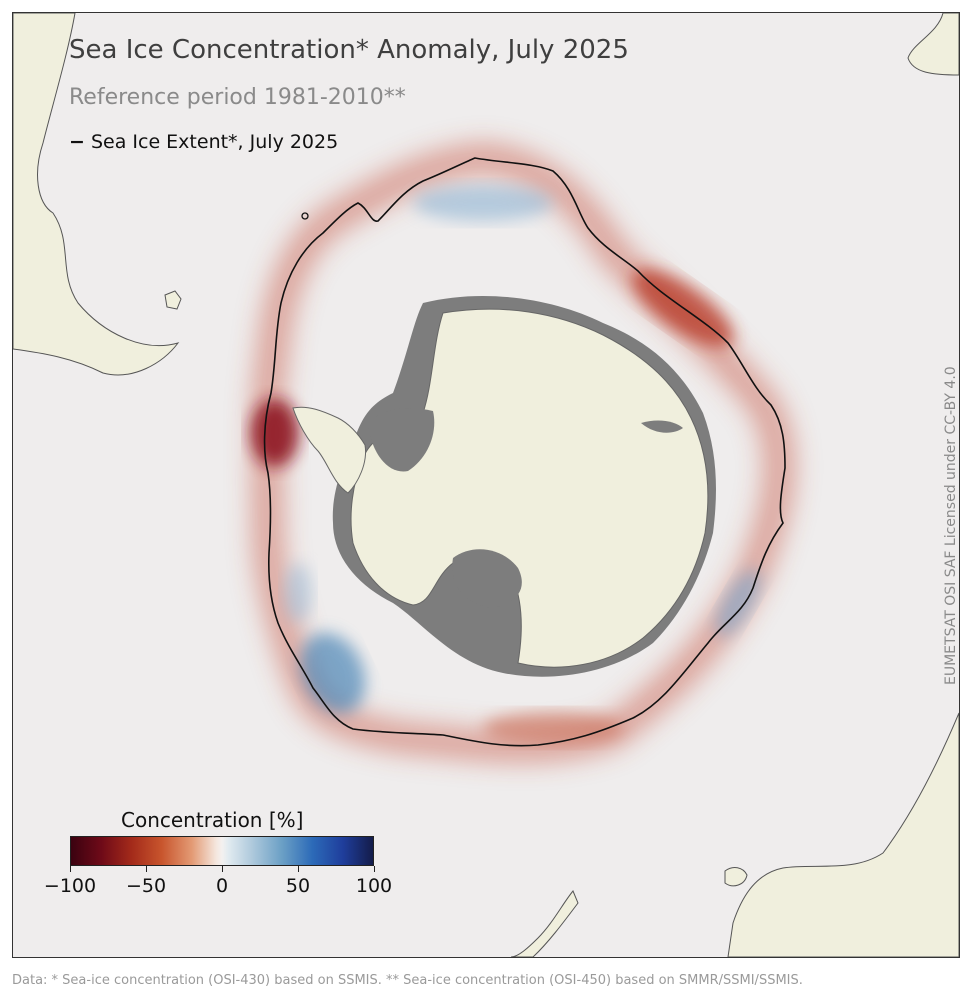 Image resolution: width=972 pixels, height=1000 pixels. I want to click on ross-ice-shelf, so click(487, 578).